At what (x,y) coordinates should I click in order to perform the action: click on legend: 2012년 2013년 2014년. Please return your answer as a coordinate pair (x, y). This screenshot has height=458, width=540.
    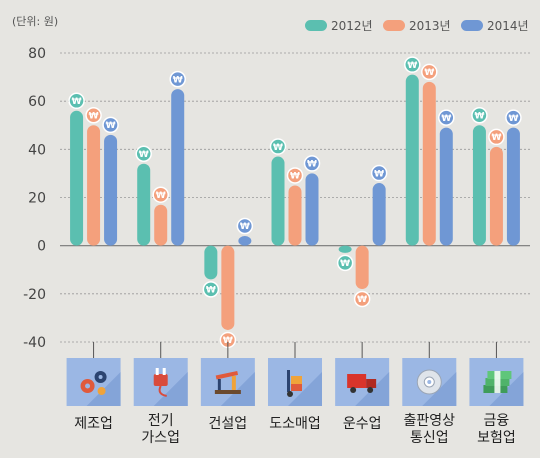
    Looking at the image, I should click on (417, 26).